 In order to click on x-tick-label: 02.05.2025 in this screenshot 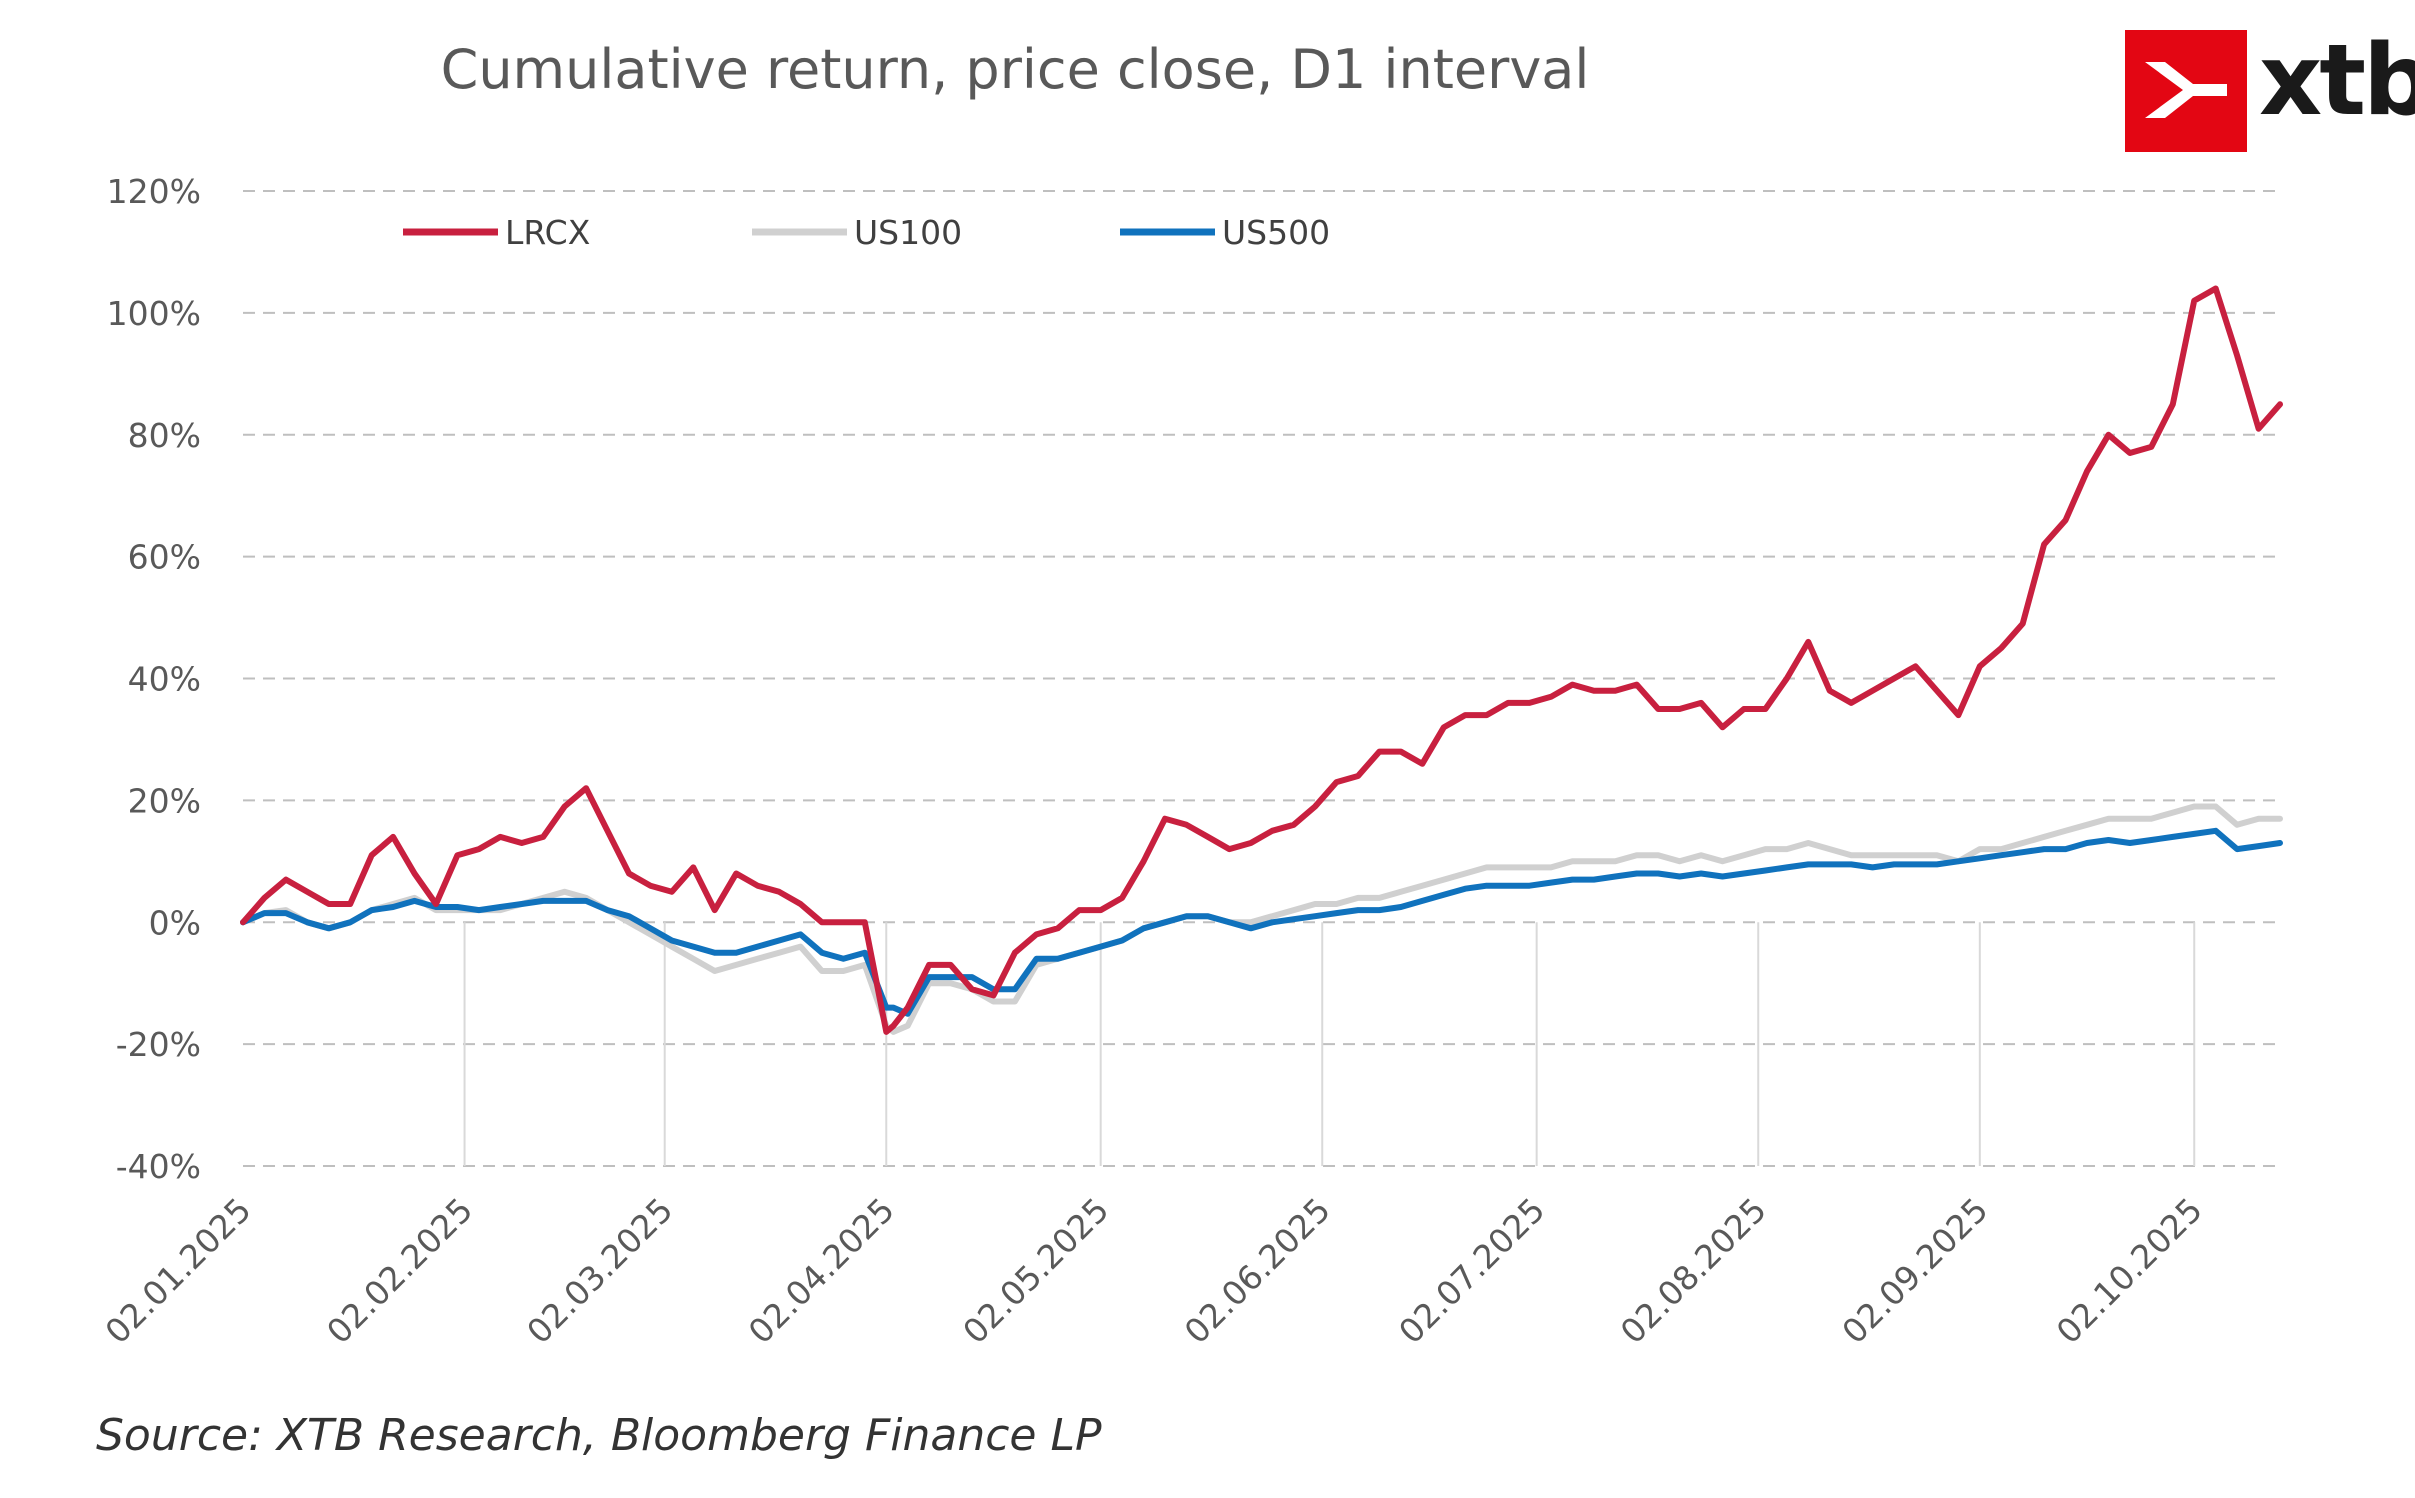, I will do `click(1035, 1270)`.